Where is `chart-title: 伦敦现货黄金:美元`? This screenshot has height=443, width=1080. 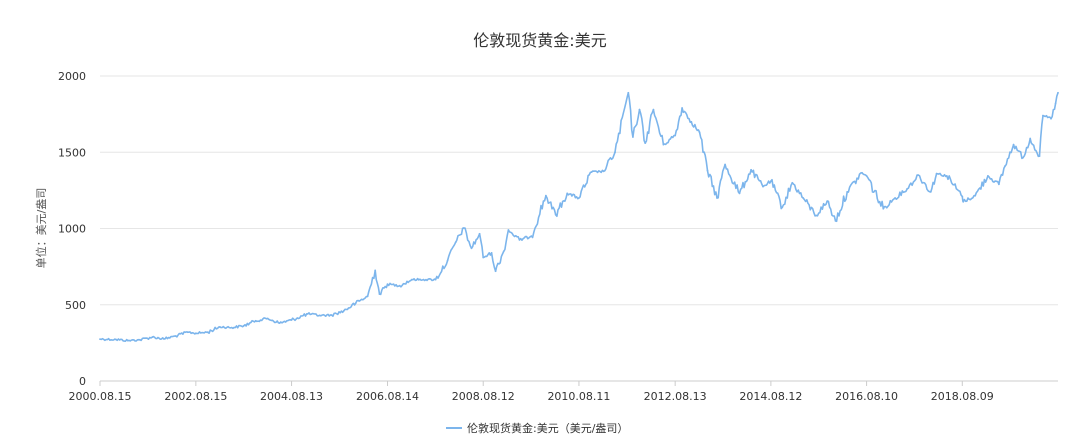
chart-title: 伦敦现货黄金:美元 is located at coordinates (539, 40).